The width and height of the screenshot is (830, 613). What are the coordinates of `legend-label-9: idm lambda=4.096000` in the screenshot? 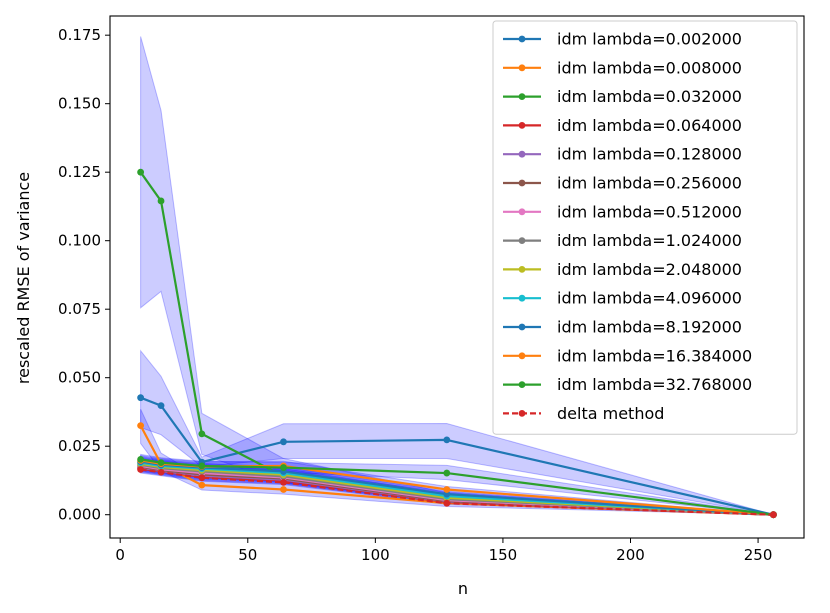 It's located at (649, 298).